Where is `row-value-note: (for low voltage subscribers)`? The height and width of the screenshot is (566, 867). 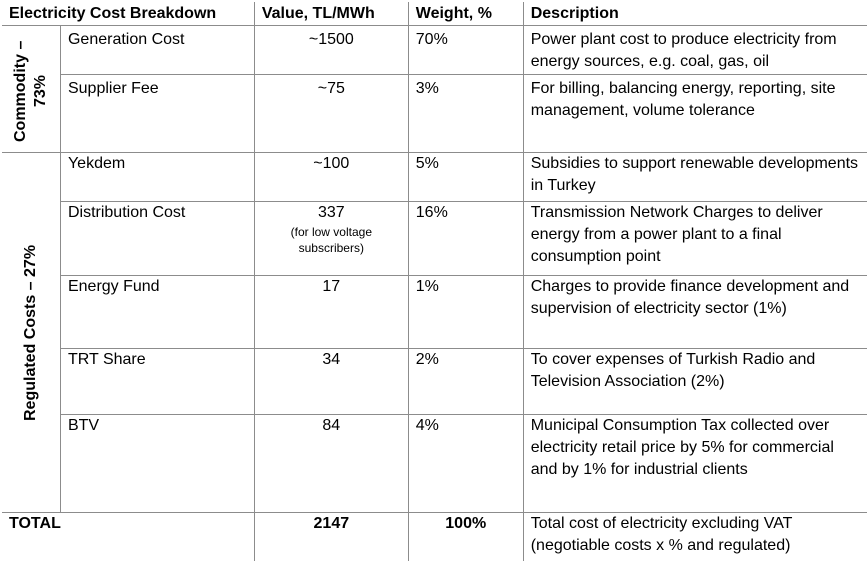 row-value-note: (for low voltage subscribers) is located at coordinates (331, 240).